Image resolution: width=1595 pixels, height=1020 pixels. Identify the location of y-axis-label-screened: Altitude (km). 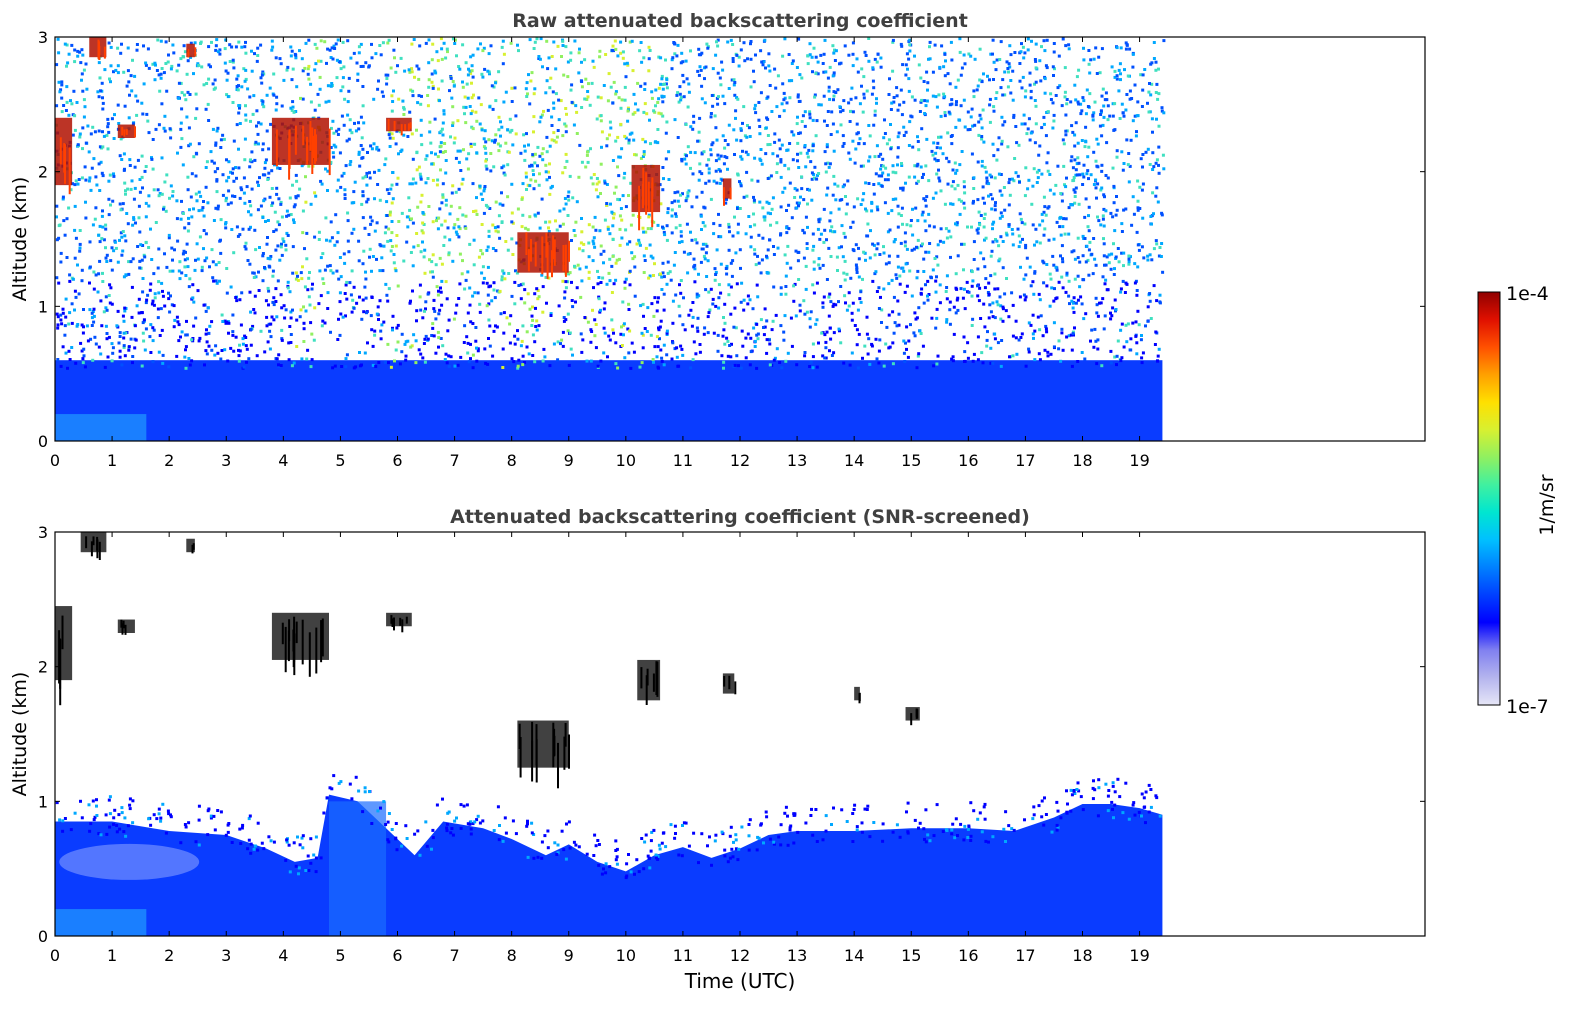
(20, 734).